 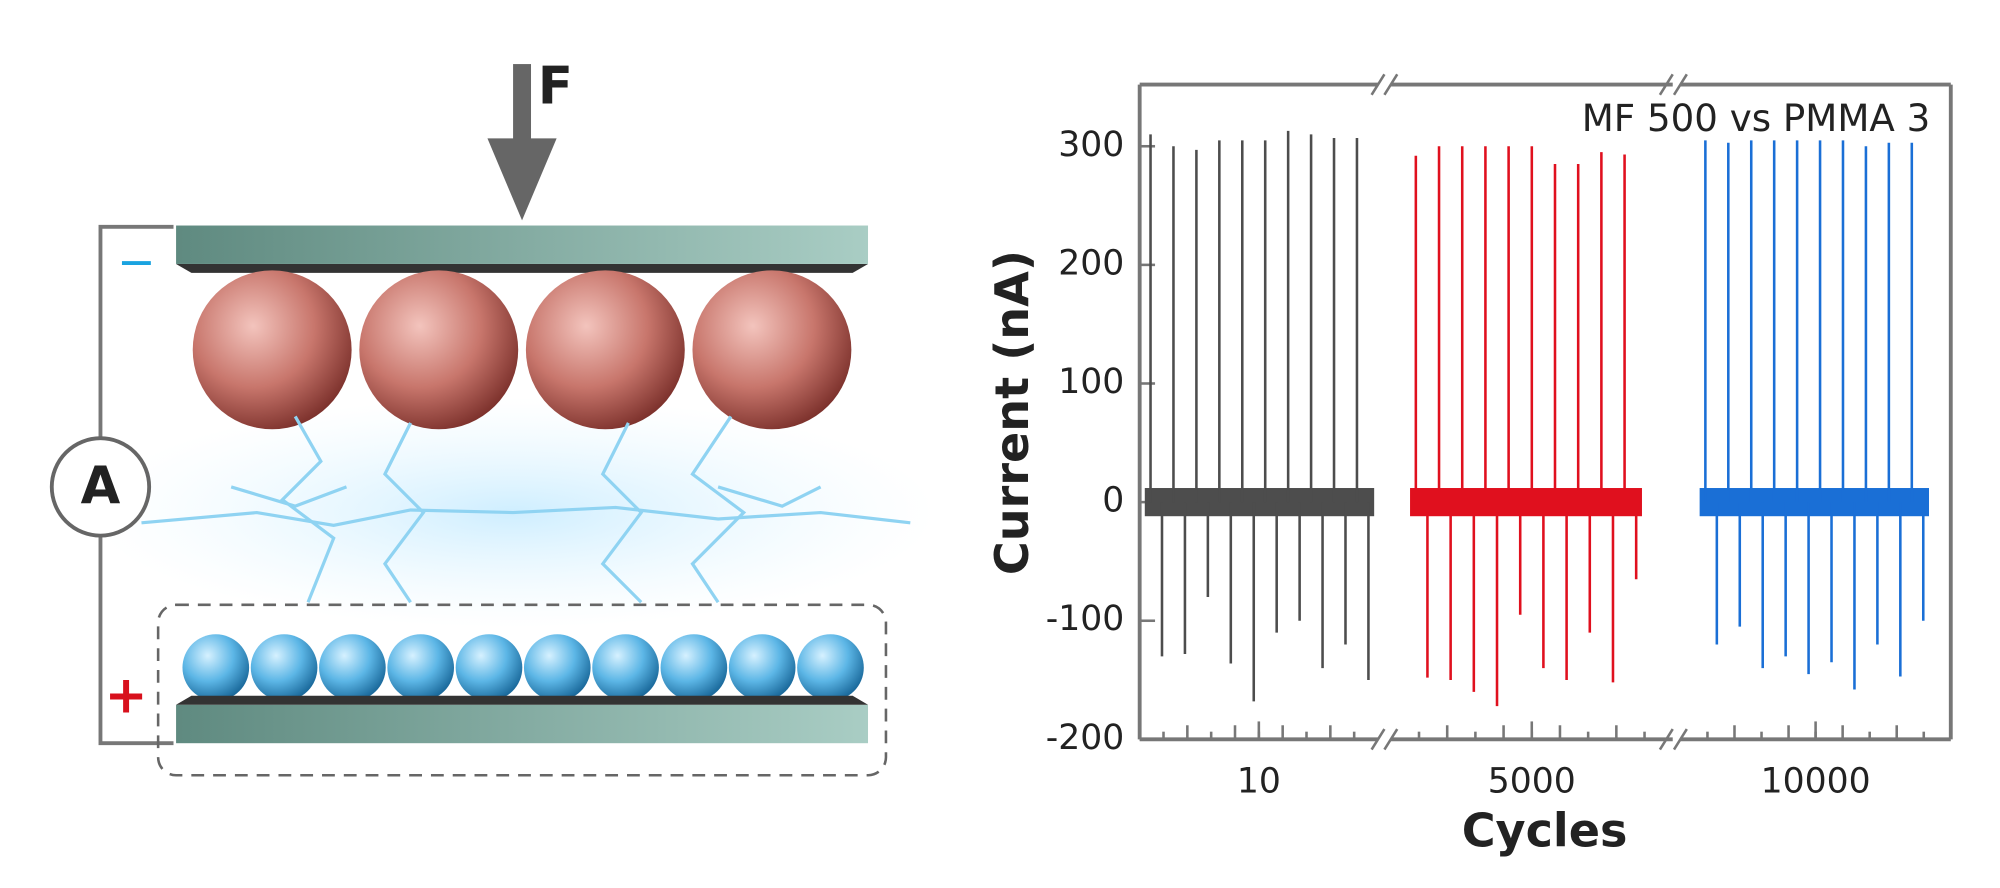 I want to click on ammeter, so click(x=100, y=487).